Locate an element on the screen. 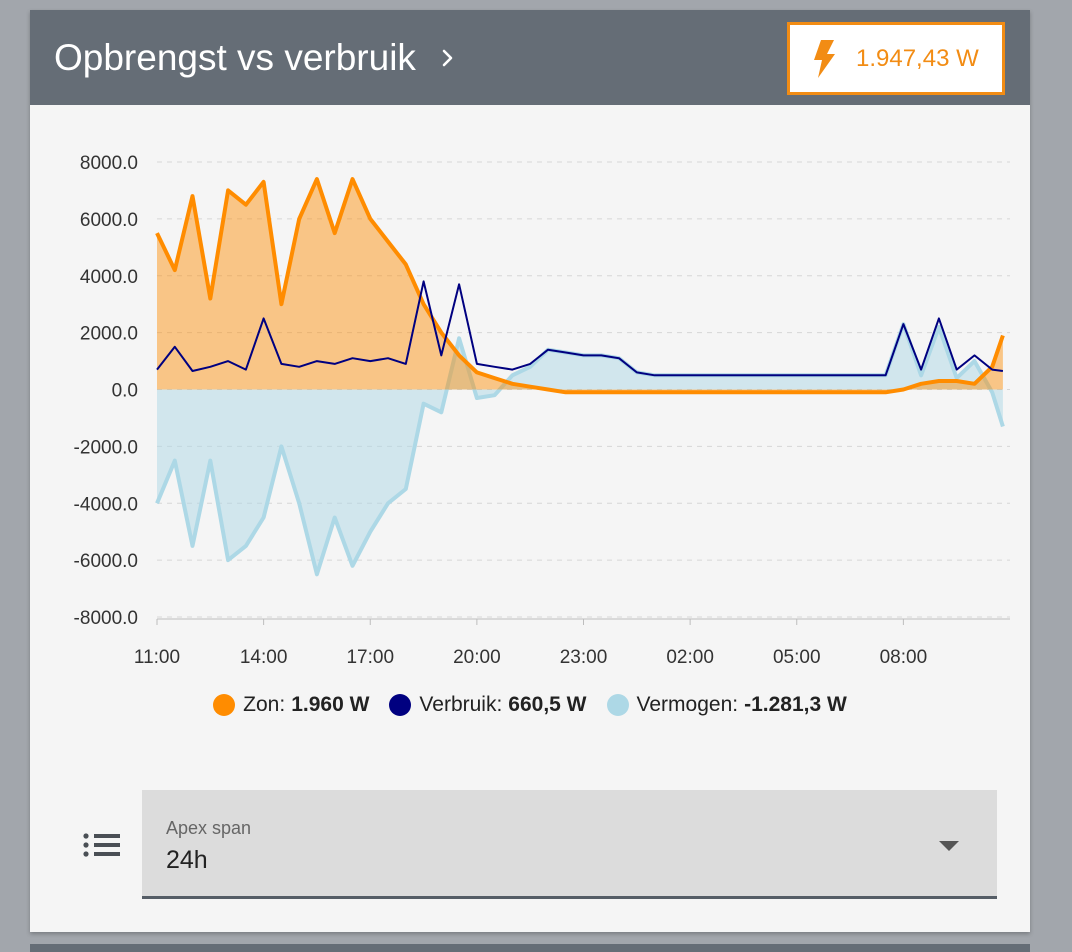 The height and width of the screenshot is (952, 1072). legend-label-vermogen: Vermogen: is located at coordinates (687, 704).